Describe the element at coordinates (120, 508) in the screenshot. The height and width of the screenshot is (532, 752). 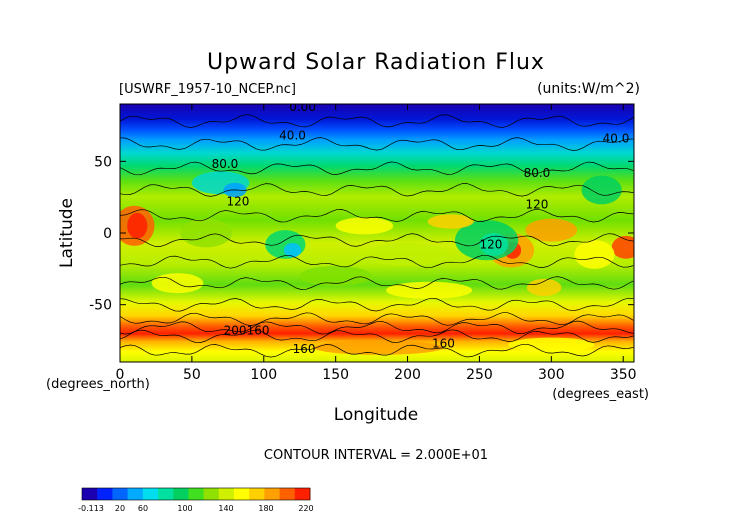
I see `colorbar-label: 20` at that location.